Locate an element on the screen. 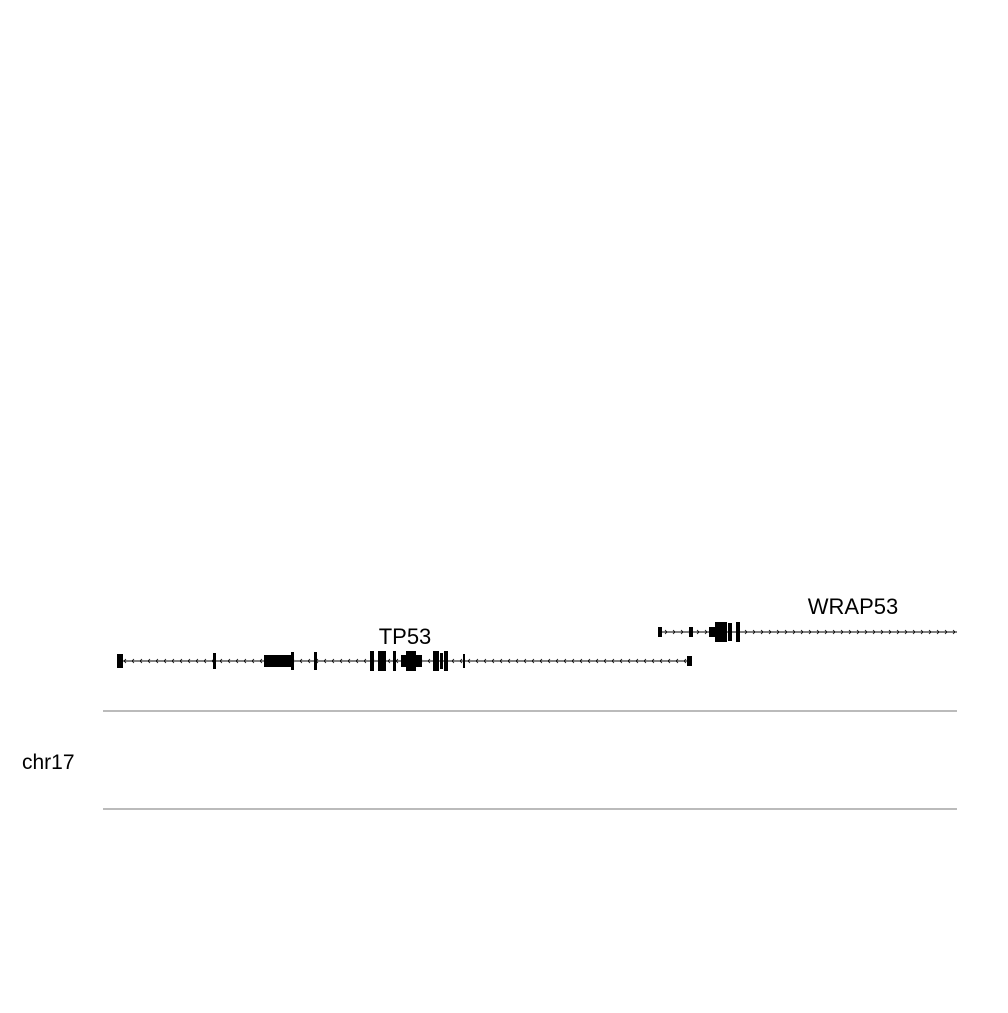 The height and width of the screenshot is (1013, 1008). chromosome-label: chr17 is located at coordinates (48, 762).